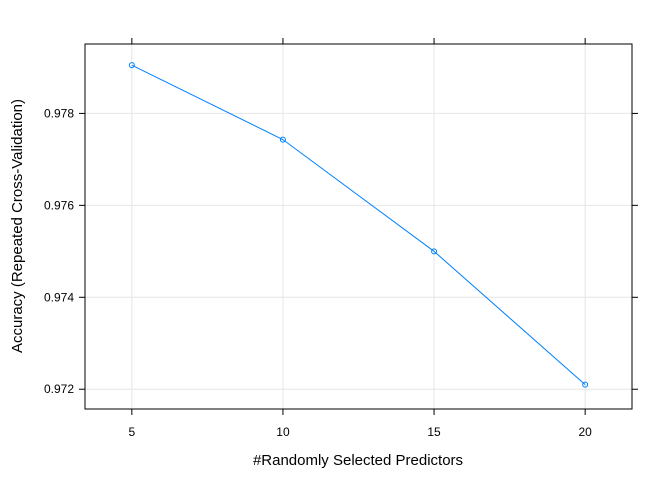 The height and width of the screenshot is (480, 672). Describe the element at coordinates (17, 226) in the screenshot. I see `y-axis-title: Accuracy (Repeated Cross-Validation)` at that location.